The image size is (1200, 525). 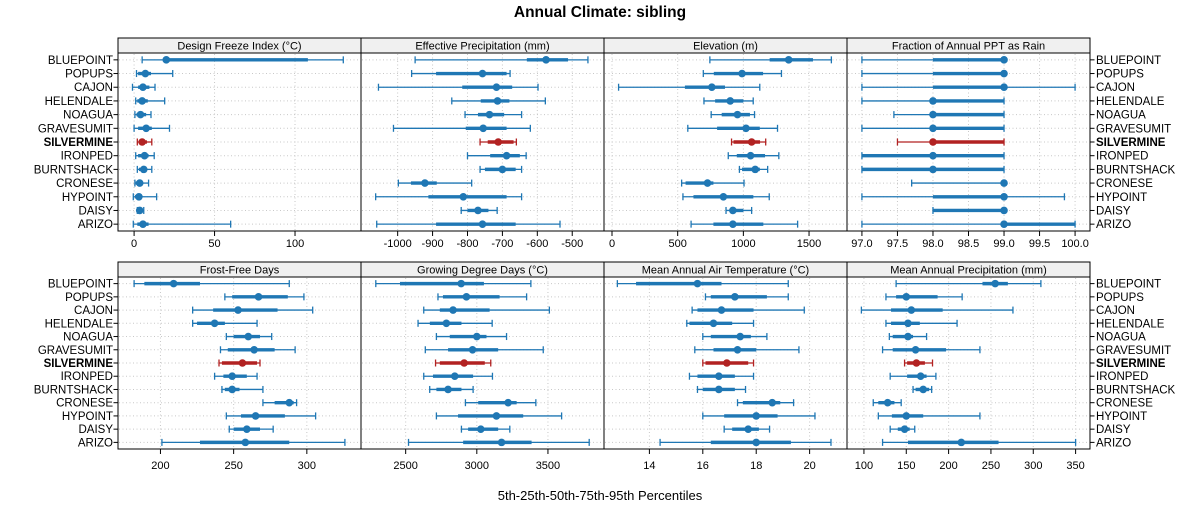 I want to click on site-label-left: HYPOINT, so click(x=87, y=417).